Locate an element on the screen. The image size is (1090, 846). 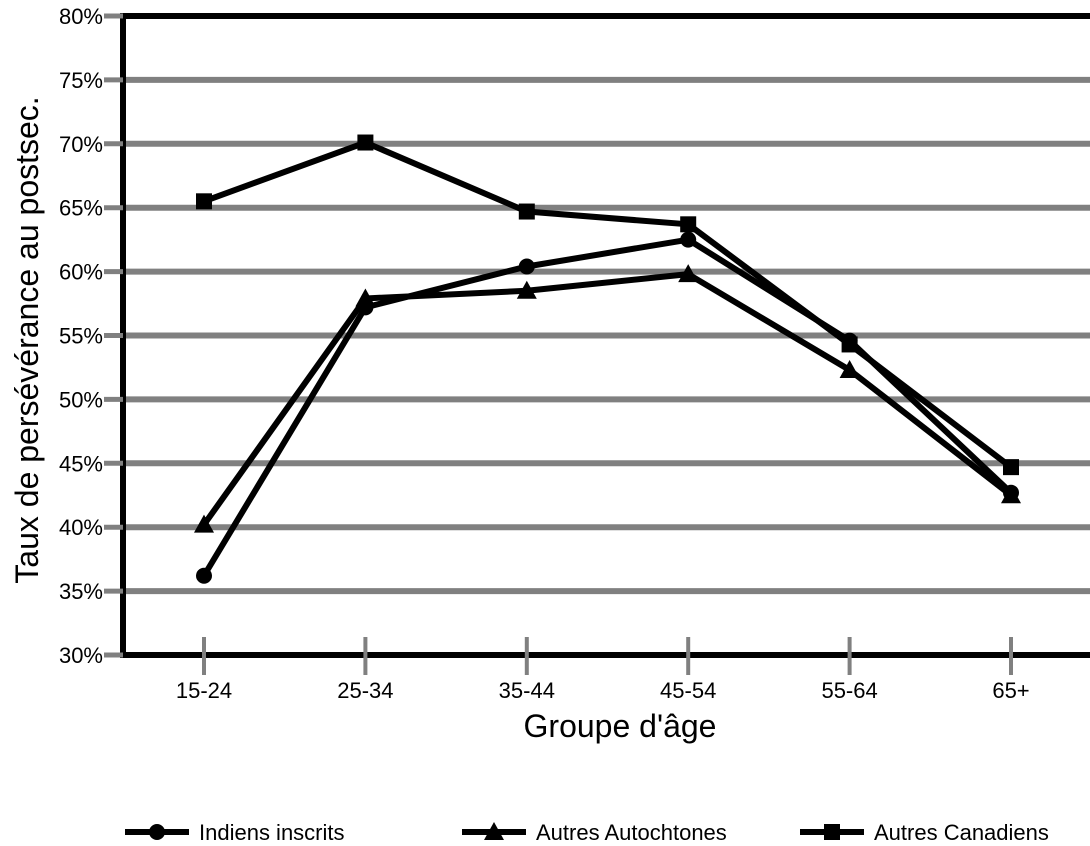
legend-label: Autres Autochtones is located at coordinates (631, 832).